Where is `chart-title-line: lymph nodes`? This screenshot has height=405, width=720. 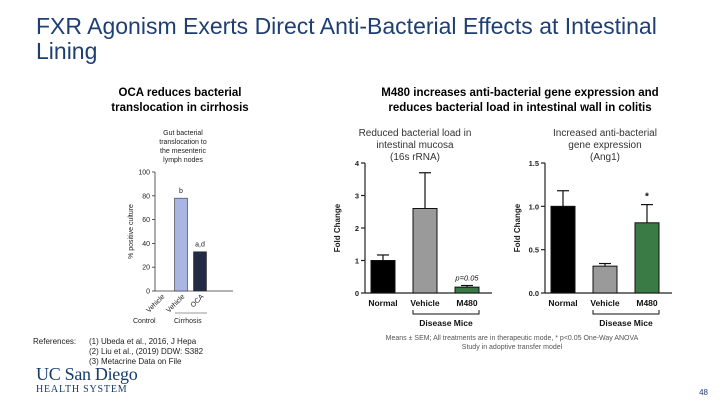 chart-title-line: lymph nodes is located at coordinates (183, 160).